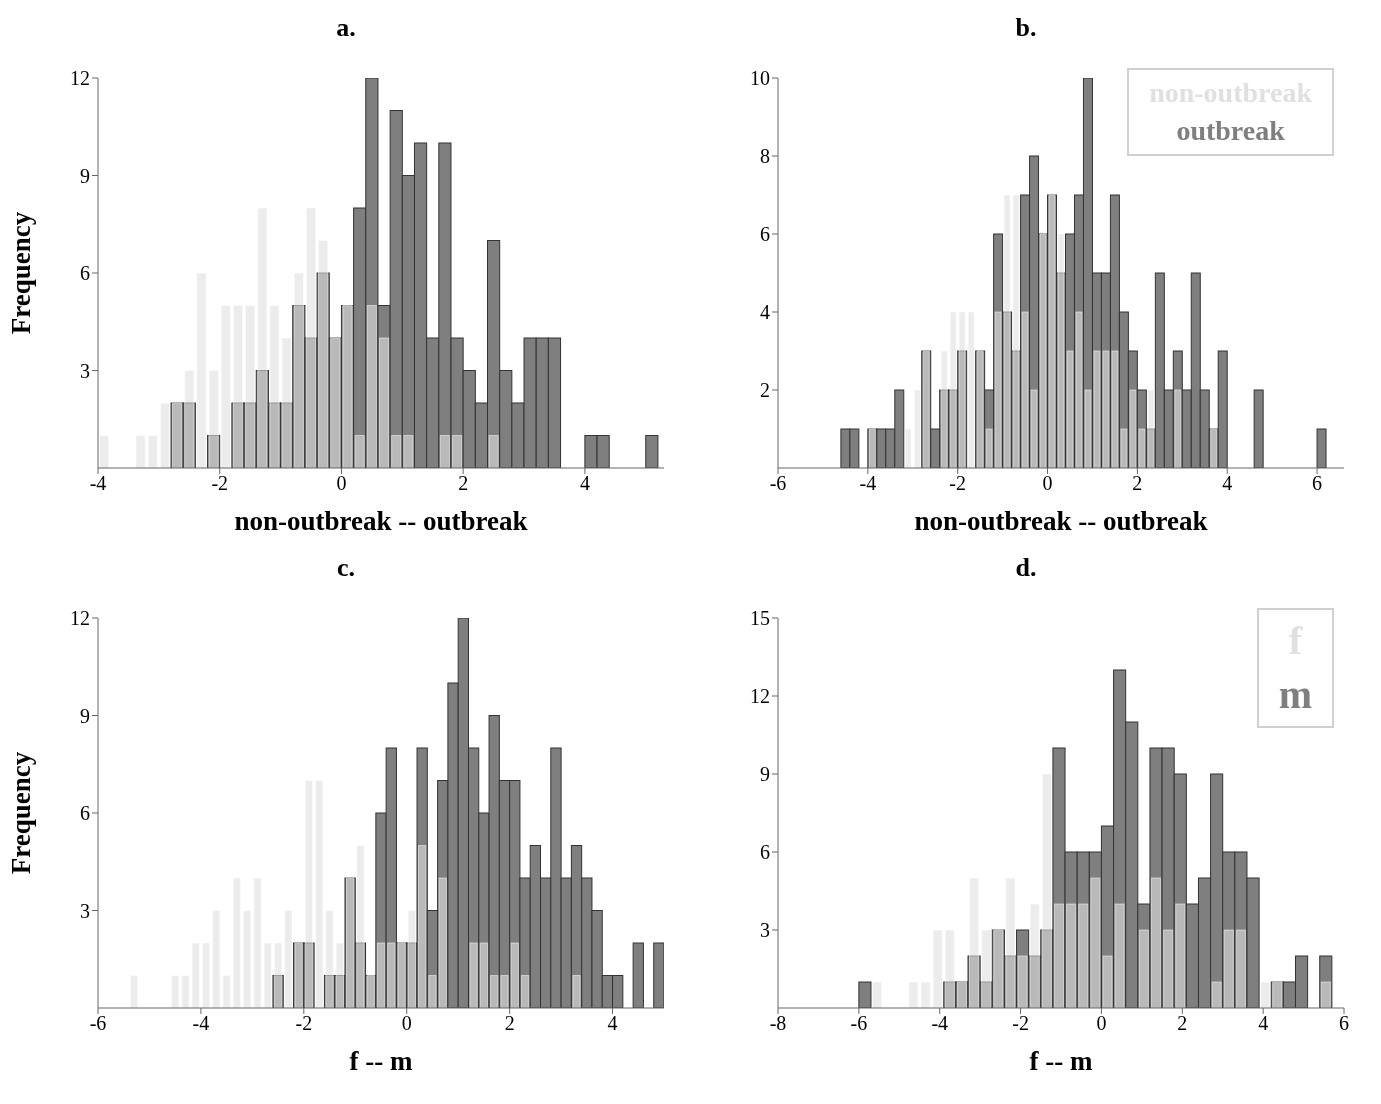 The height and width of the screenshot is (1104, 1381). What do you see at coordinates (1026, 28) in the screenshot?
I see `chart-title: b.` at bounding box center [1026, 28].